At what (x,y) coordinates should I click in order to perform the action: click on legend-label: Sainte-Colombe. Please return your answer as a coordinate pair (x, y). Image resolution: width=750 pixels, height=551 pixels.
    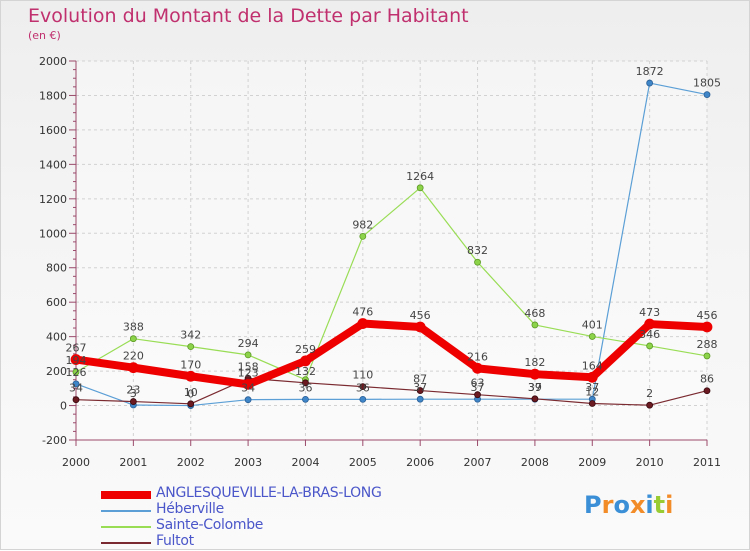
    Looking at the image, I should click on (210, 525).